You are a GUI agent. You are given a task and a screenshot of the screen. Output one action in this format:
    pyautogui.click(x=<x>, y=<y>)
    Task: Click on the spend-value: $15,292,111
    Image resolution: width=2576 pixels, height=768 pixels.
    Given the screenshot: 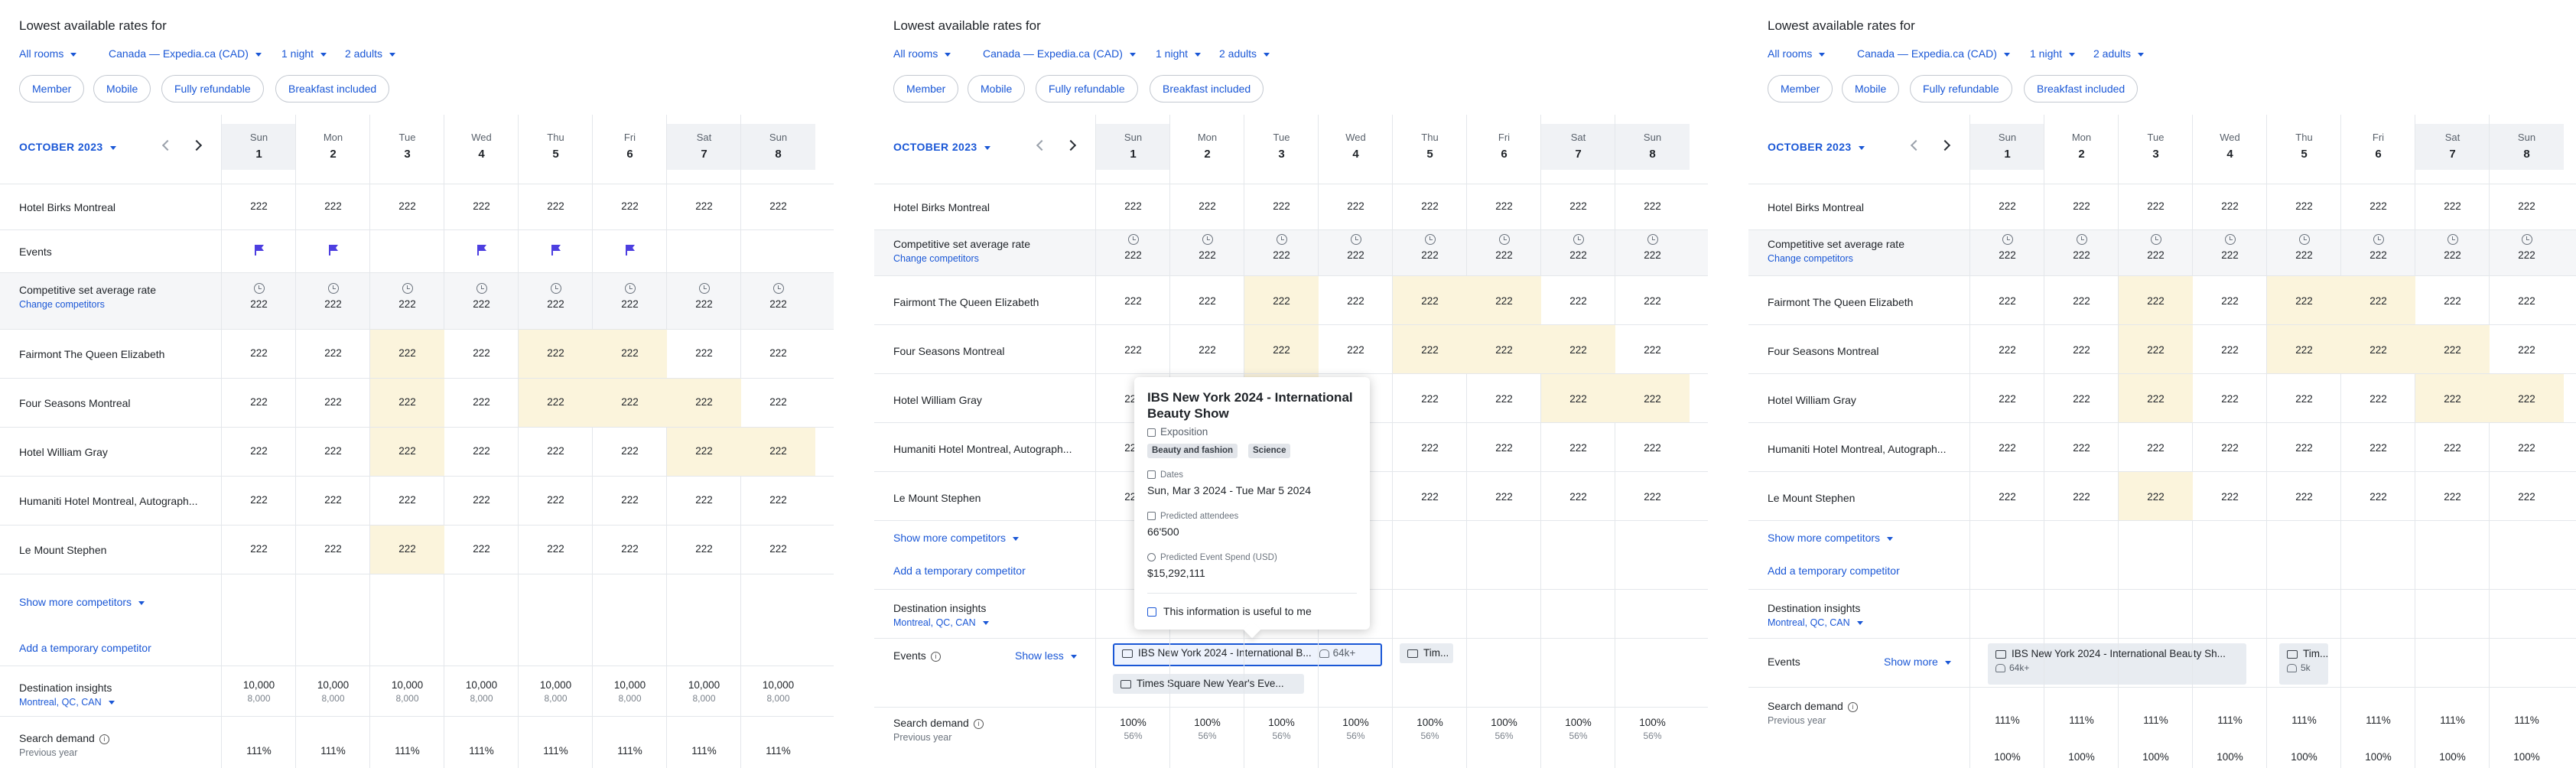 What is the action you would take?
    pyautogui.click(x=1176, y=573)
    